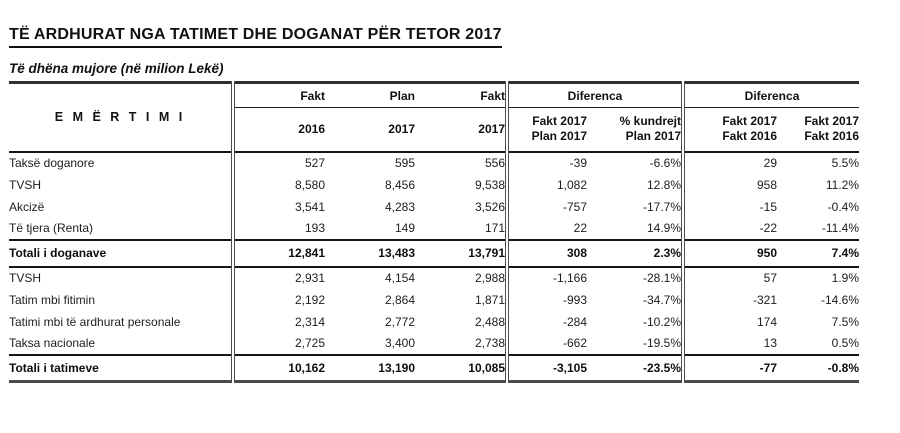 The height and width of the screenshot is (433, 900). What do you see at coordinates (462, 130) in the screenshot?
I see `col-header-2017-fakt: 2017` at bounding box center [462, 130].